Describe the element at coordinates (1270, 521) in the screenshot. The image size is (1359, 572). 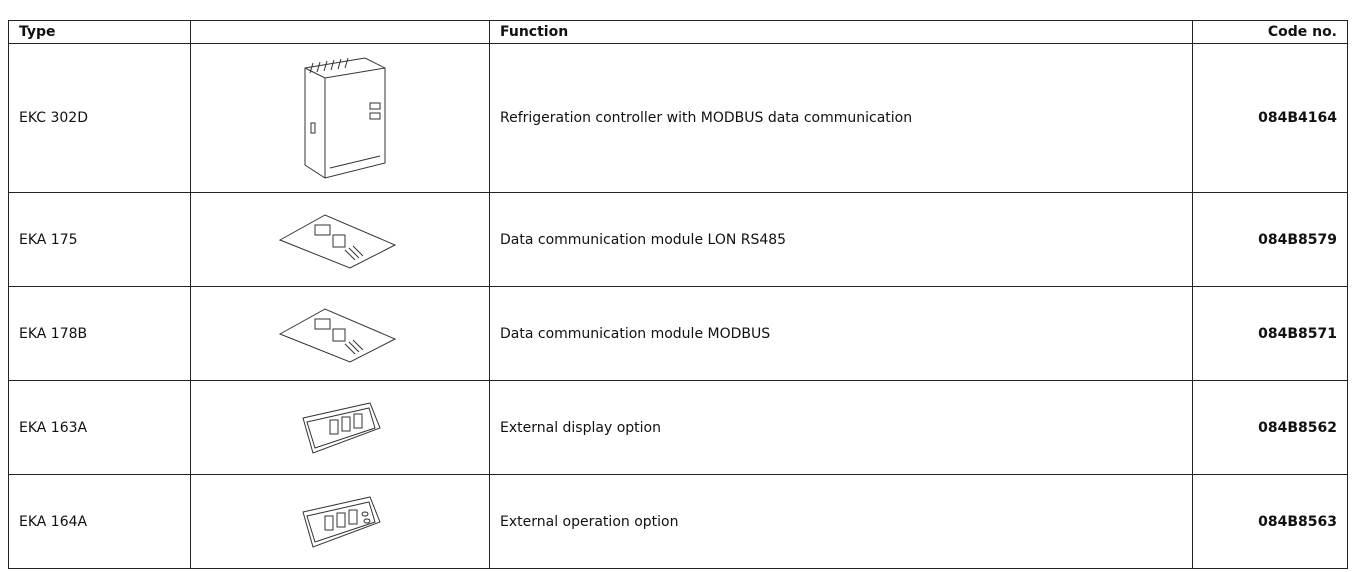
I see `code-cell: 084B8563` at that location.